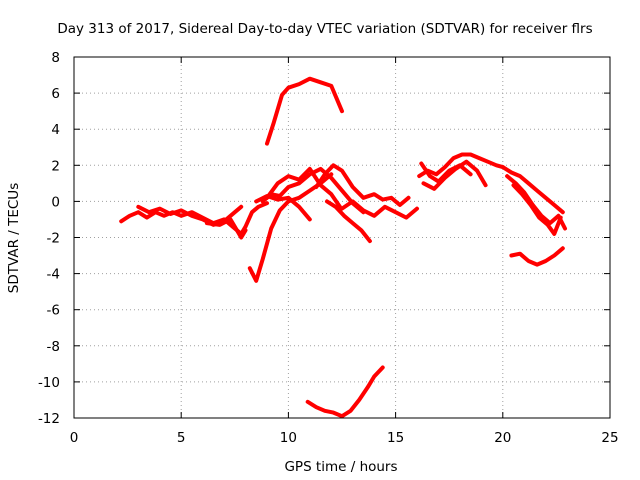 The height and width of the screenshot is (480, 640). What do you see at coordinates (49, 383) in the screenshot?
I see `y-tick-label: -10` at bounding box center [49, 383].